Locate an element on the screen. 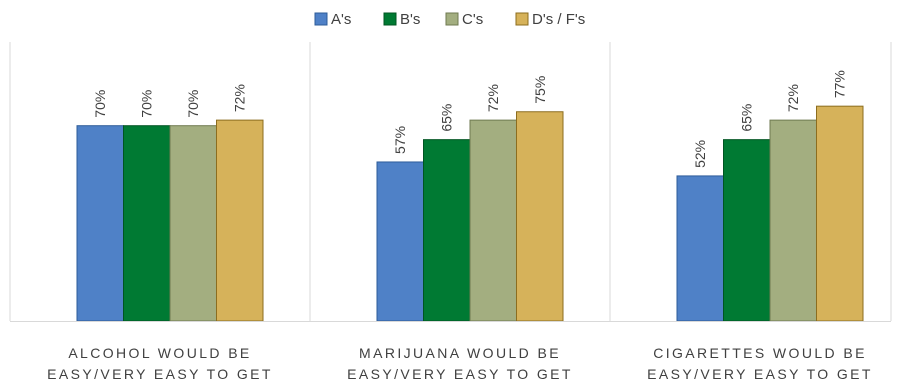 The image size is (901, 383). data-label: 77% is located at coordinates (840, 84).